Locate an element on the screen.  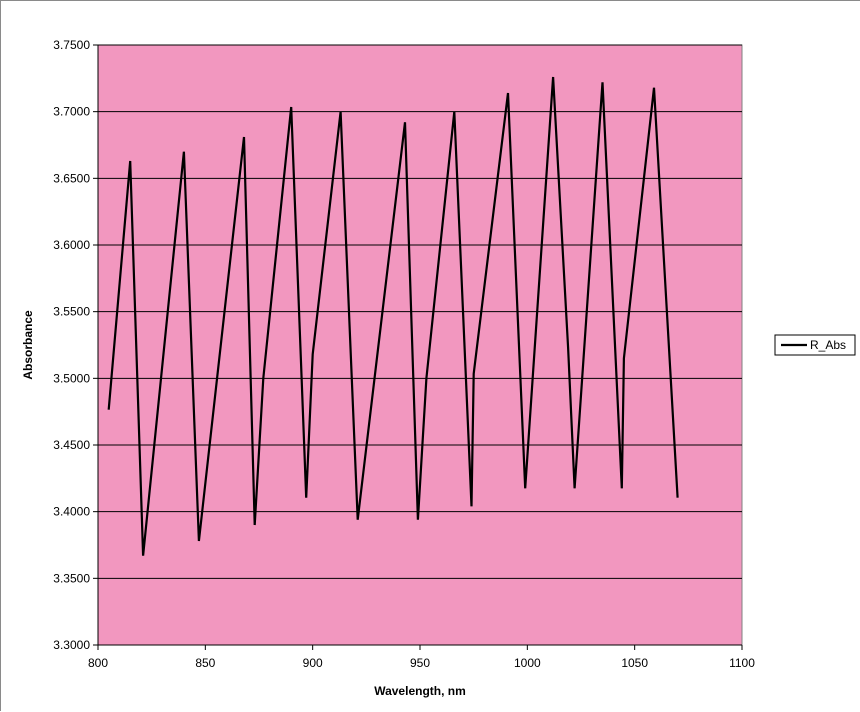
y-tick-label: 3.7500 is located at coordinates (71, 45).